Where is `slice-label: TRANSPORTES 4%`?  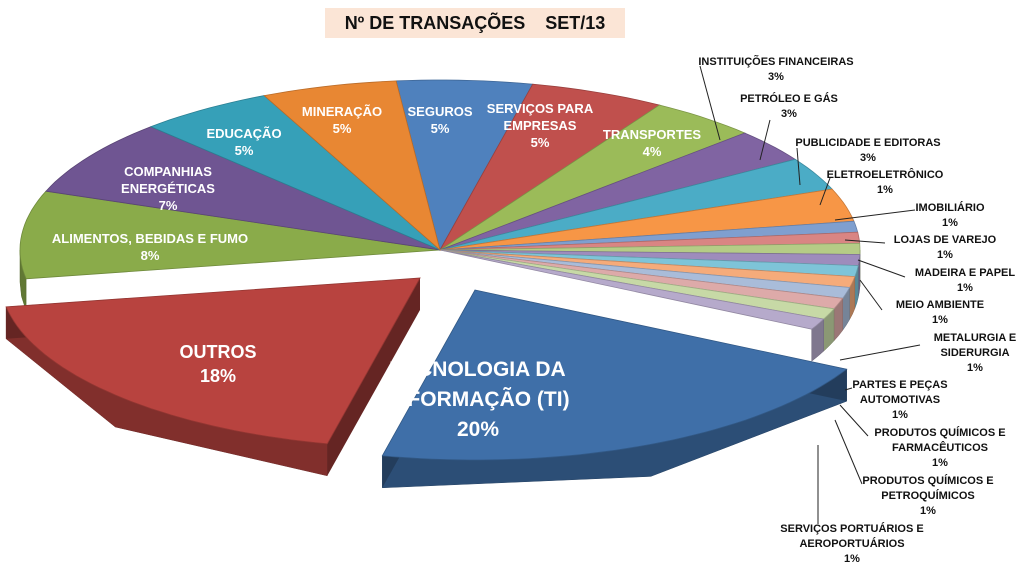 slice-label: TRANSPORTES 4% is located at coordinates (652, 143).